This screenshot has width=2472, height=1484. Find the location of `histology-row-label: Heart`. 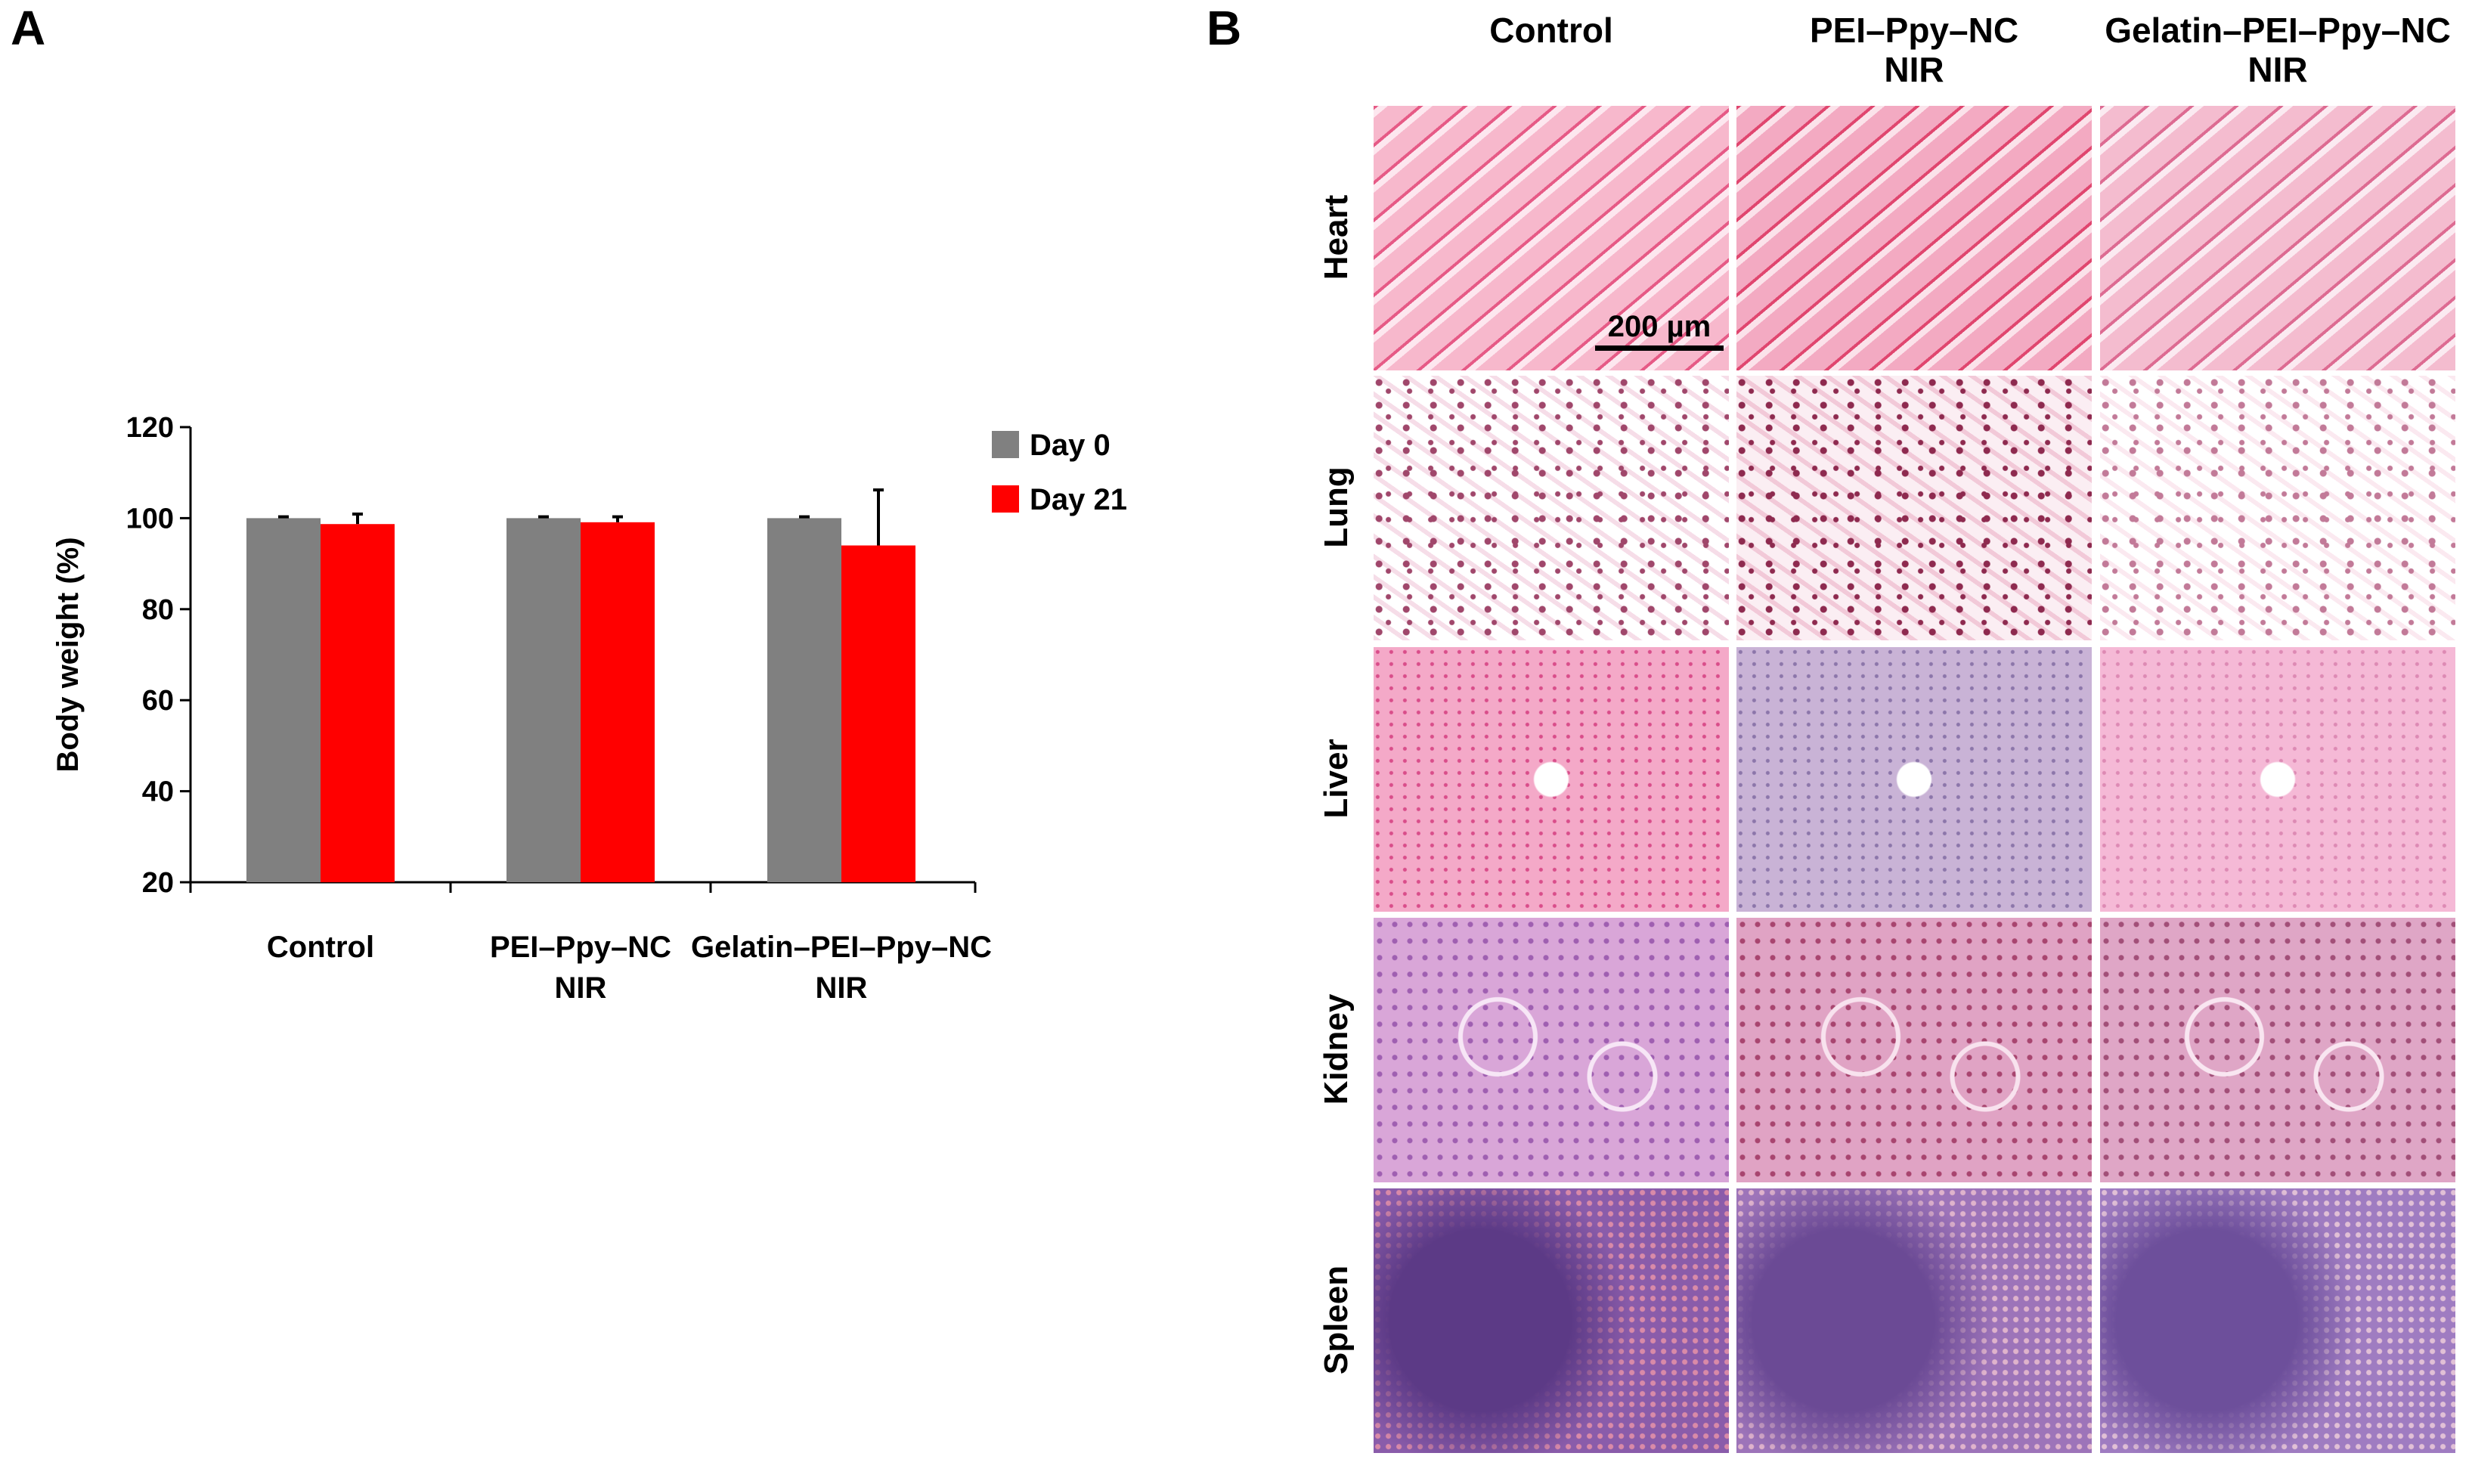

histology-row-label: Heart is located at coordinates (1336, 237).